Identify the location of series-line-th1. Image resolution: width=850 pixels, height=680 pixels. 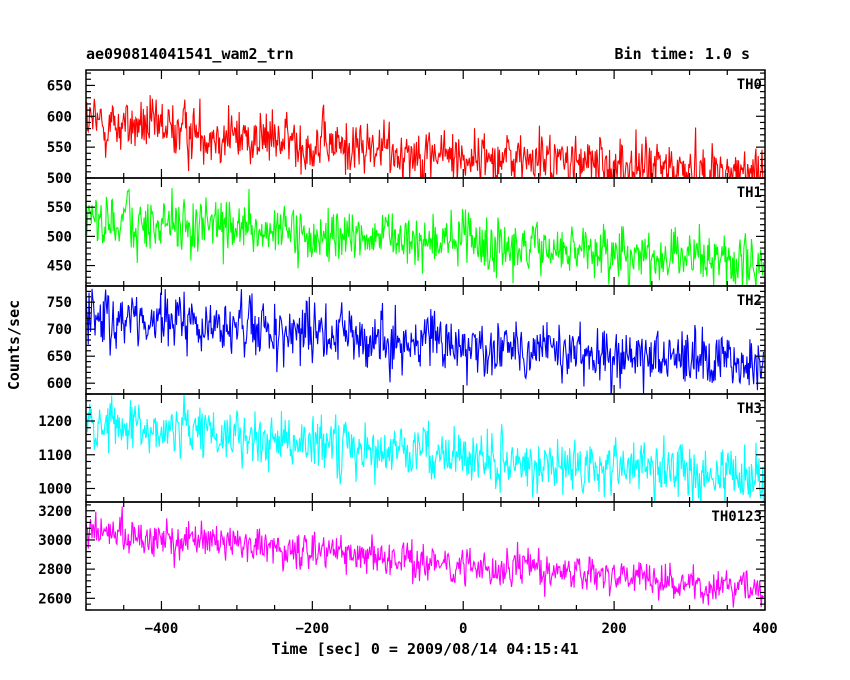
(425, 236).